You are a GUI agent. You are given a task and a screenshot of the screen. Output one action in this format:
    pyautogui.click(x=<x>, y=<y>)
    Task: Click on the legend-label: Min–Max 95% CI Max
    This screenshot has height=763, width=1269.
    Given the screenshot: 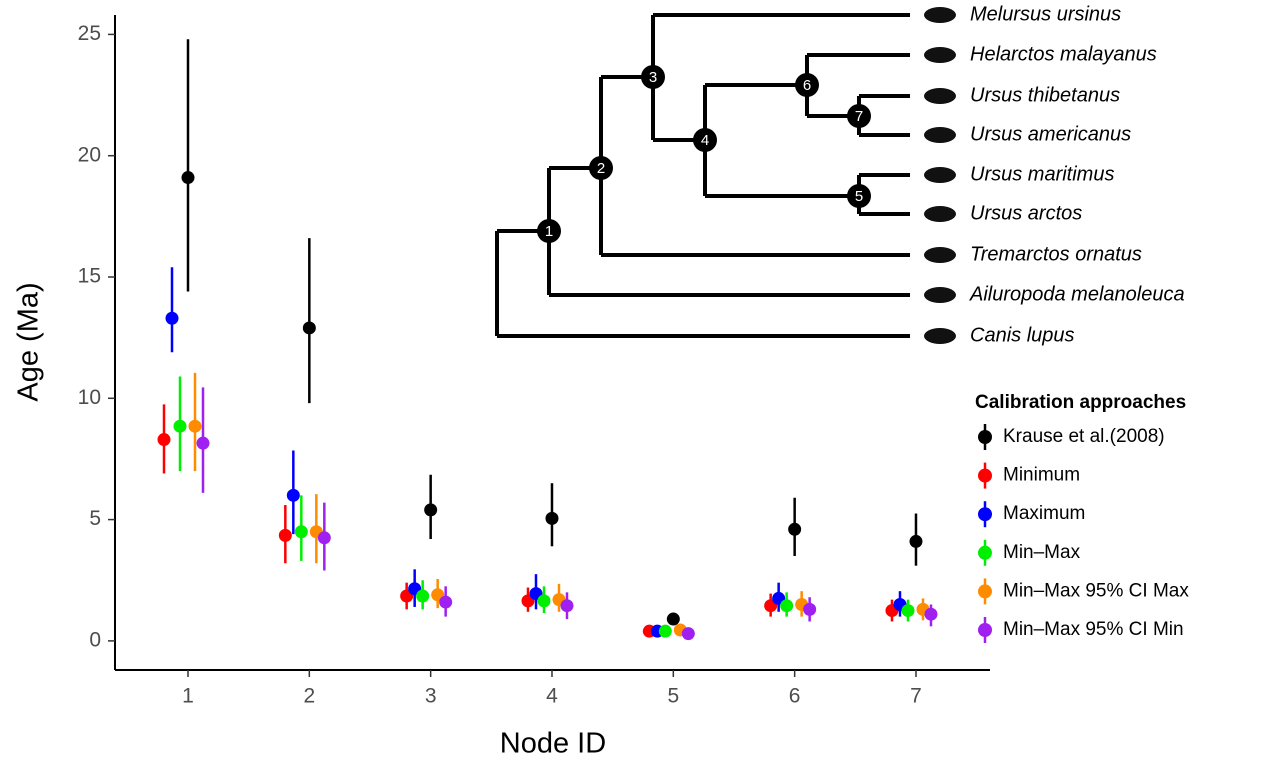 What is the action you would take?
    pyautogui.click(x=1096, y=590)
    